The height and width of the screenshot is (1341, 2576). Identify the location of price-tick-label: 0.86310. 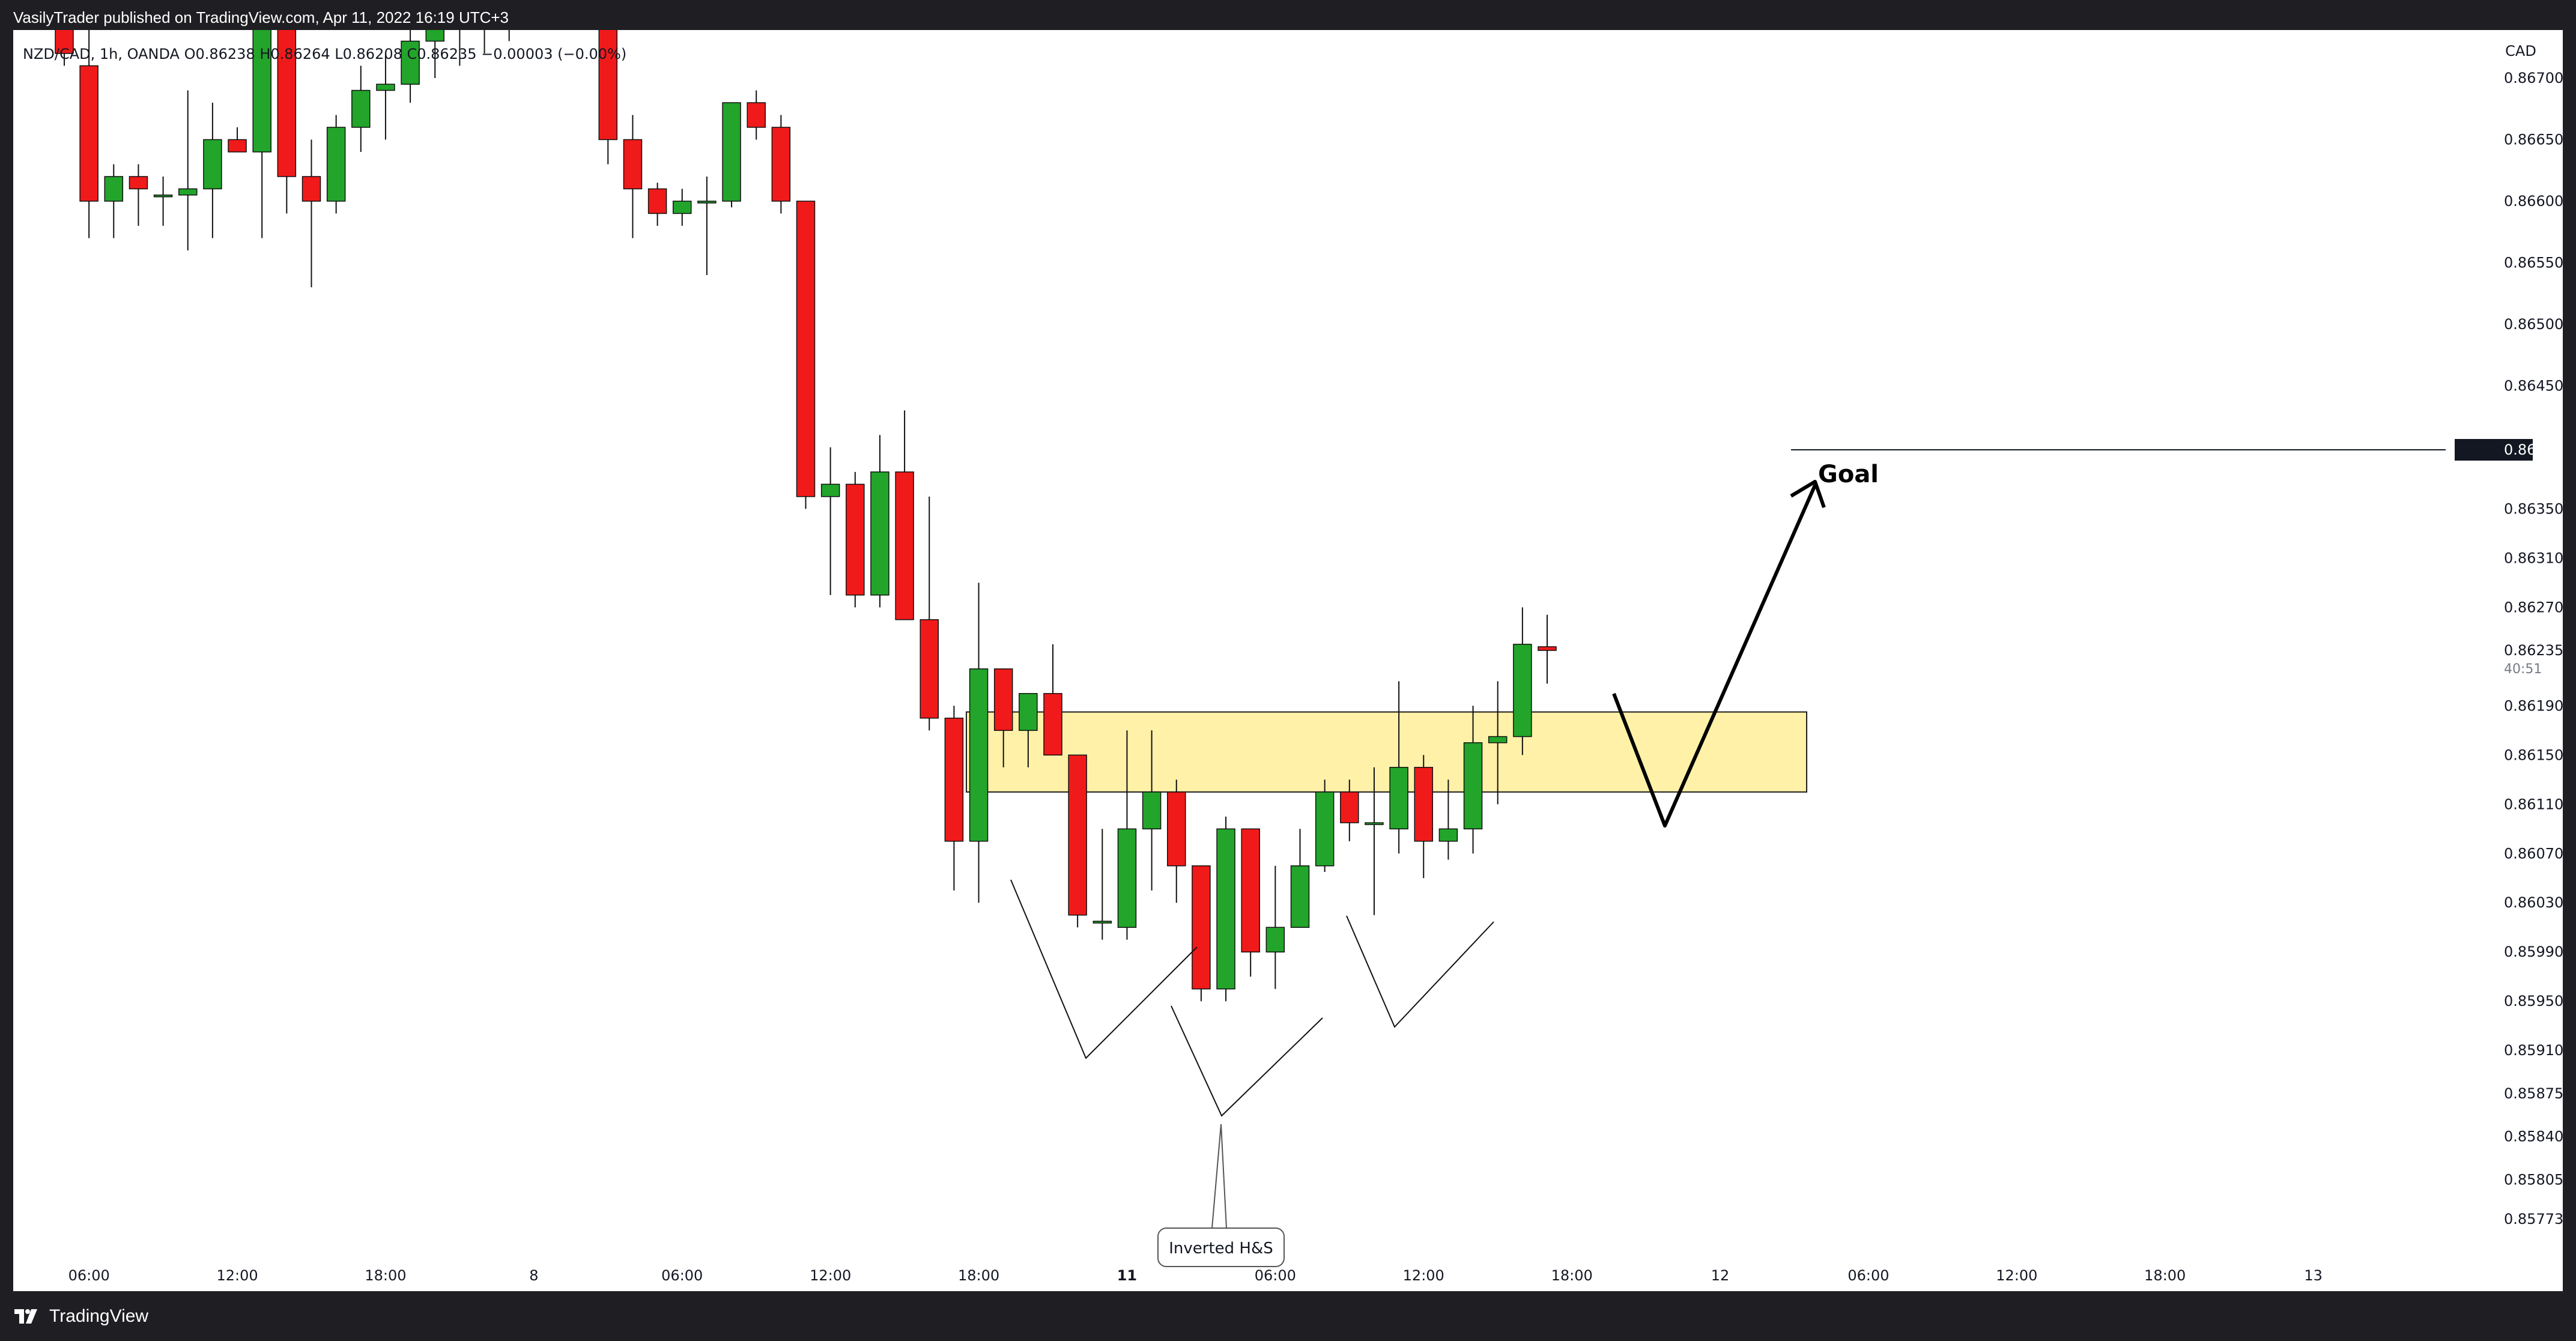
(2533, 557).